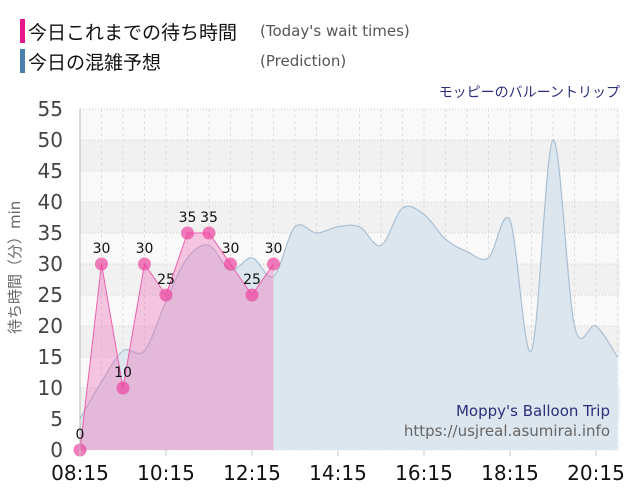  Describe the element at coordinates (335, 31) in the screenshot. I see `legend-label-actual-en: (Today's wait times)` at that location.